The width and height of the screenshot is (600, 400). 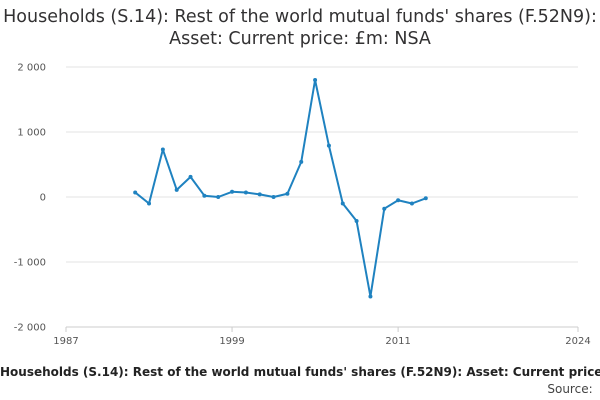 I want to click on x-tick-label: 1987, so click(x=65, y=341).